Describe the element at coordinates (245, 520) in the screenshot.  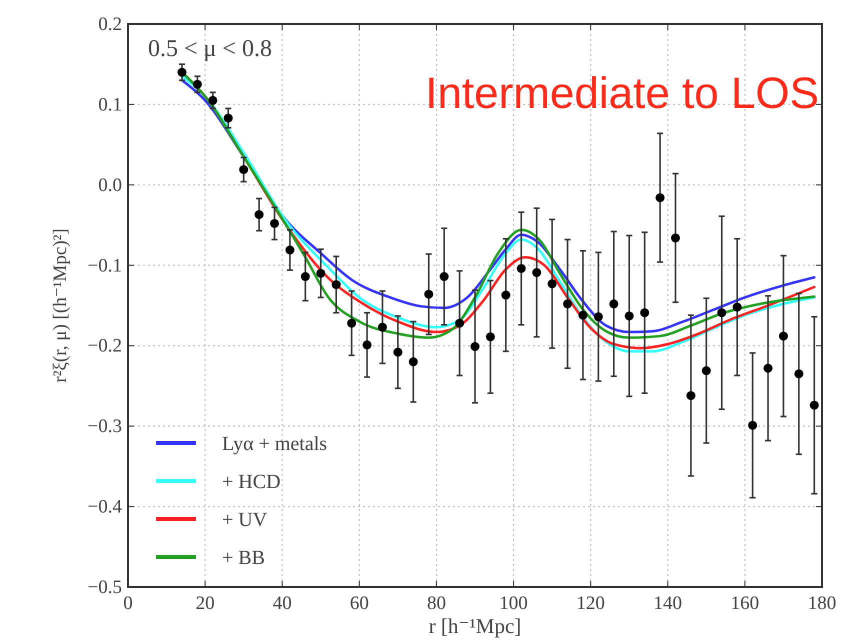
I see `legend-label: + UV` at that location.